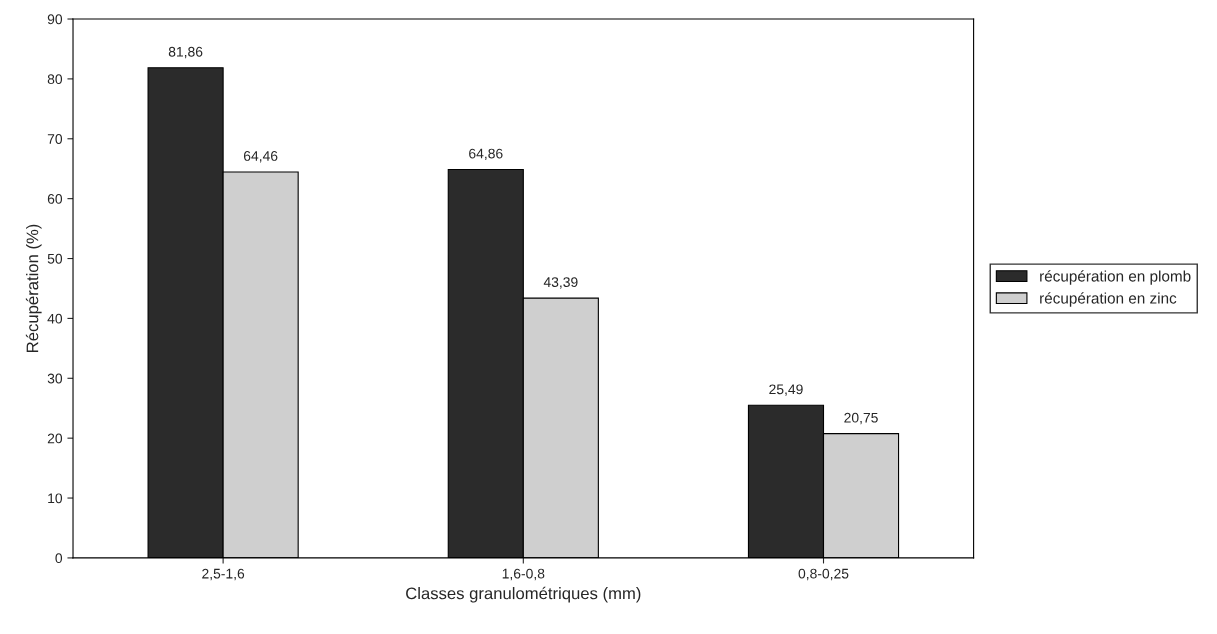  What do you see at coordinates (823, 574) in the screenshot?
I see `x-tick-label: 0,8-0,25` at bounding box center [823, 574].